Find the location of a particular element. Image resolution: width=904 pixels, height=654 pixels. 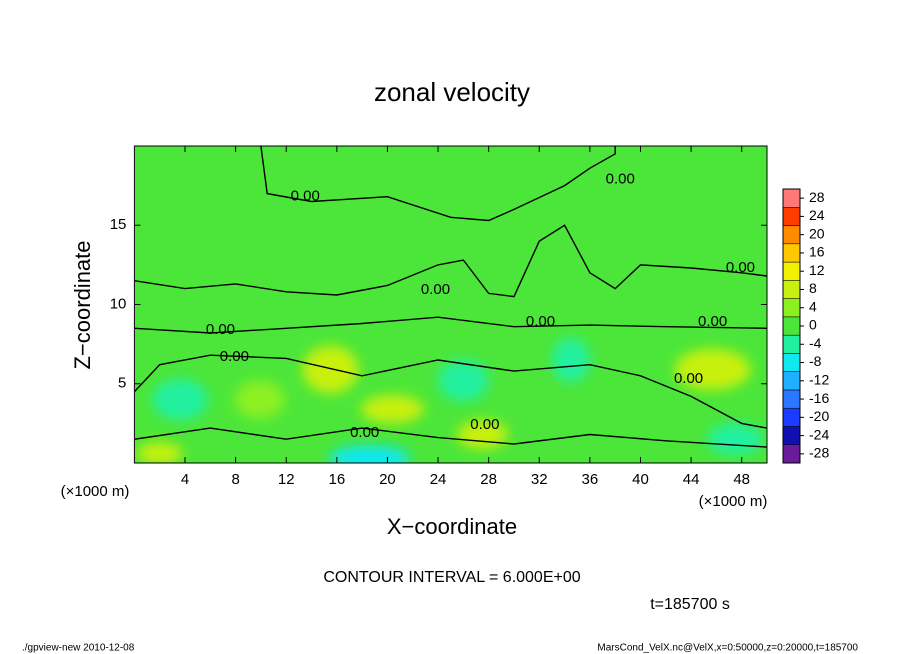

y-tick-label: 15 is located at coordinates (118, 224).